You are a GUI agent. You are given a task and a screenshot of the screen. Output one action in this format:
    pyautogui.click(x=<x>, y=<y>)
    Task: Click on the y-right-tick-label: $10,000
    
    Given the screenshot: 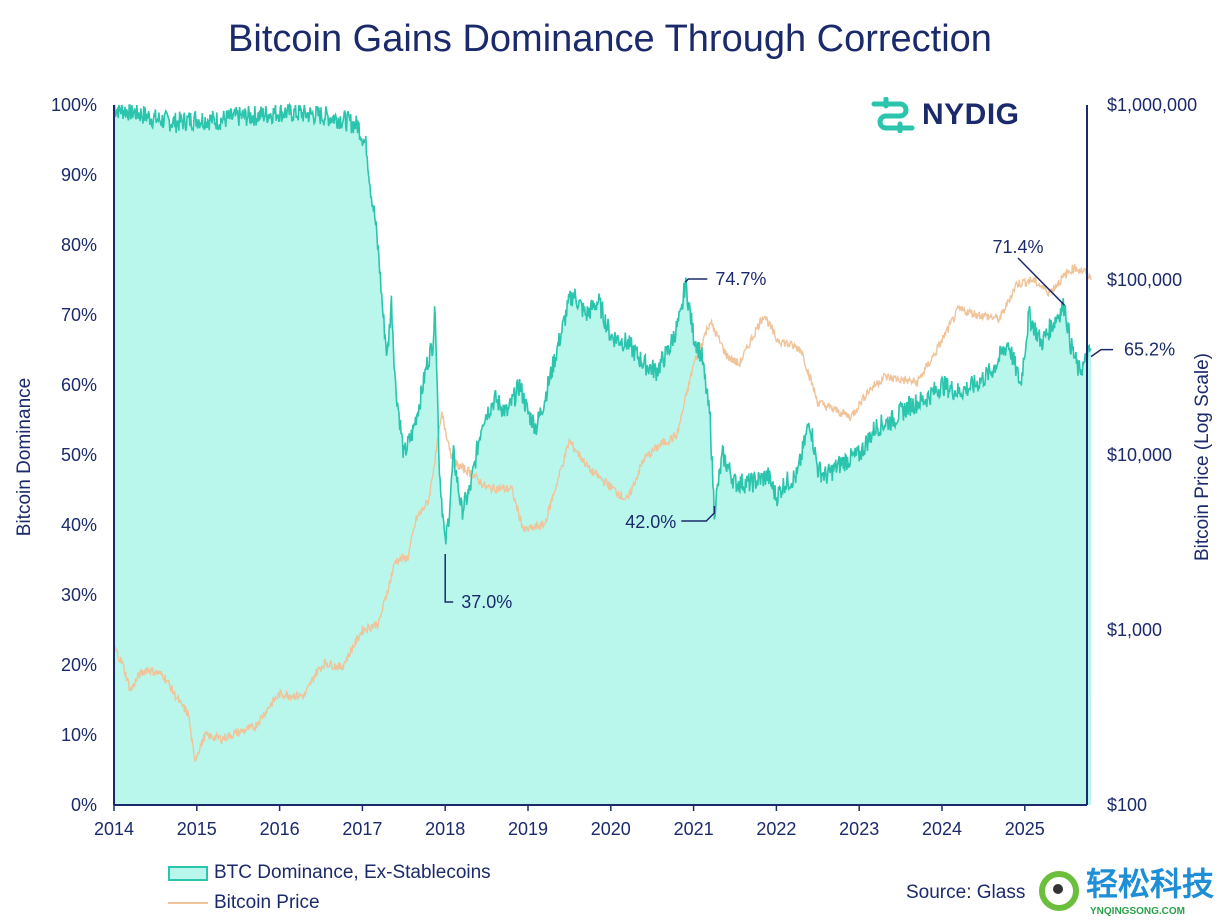 What is the action you would take?
    pyautogui.click(x=1139, y=455)
    